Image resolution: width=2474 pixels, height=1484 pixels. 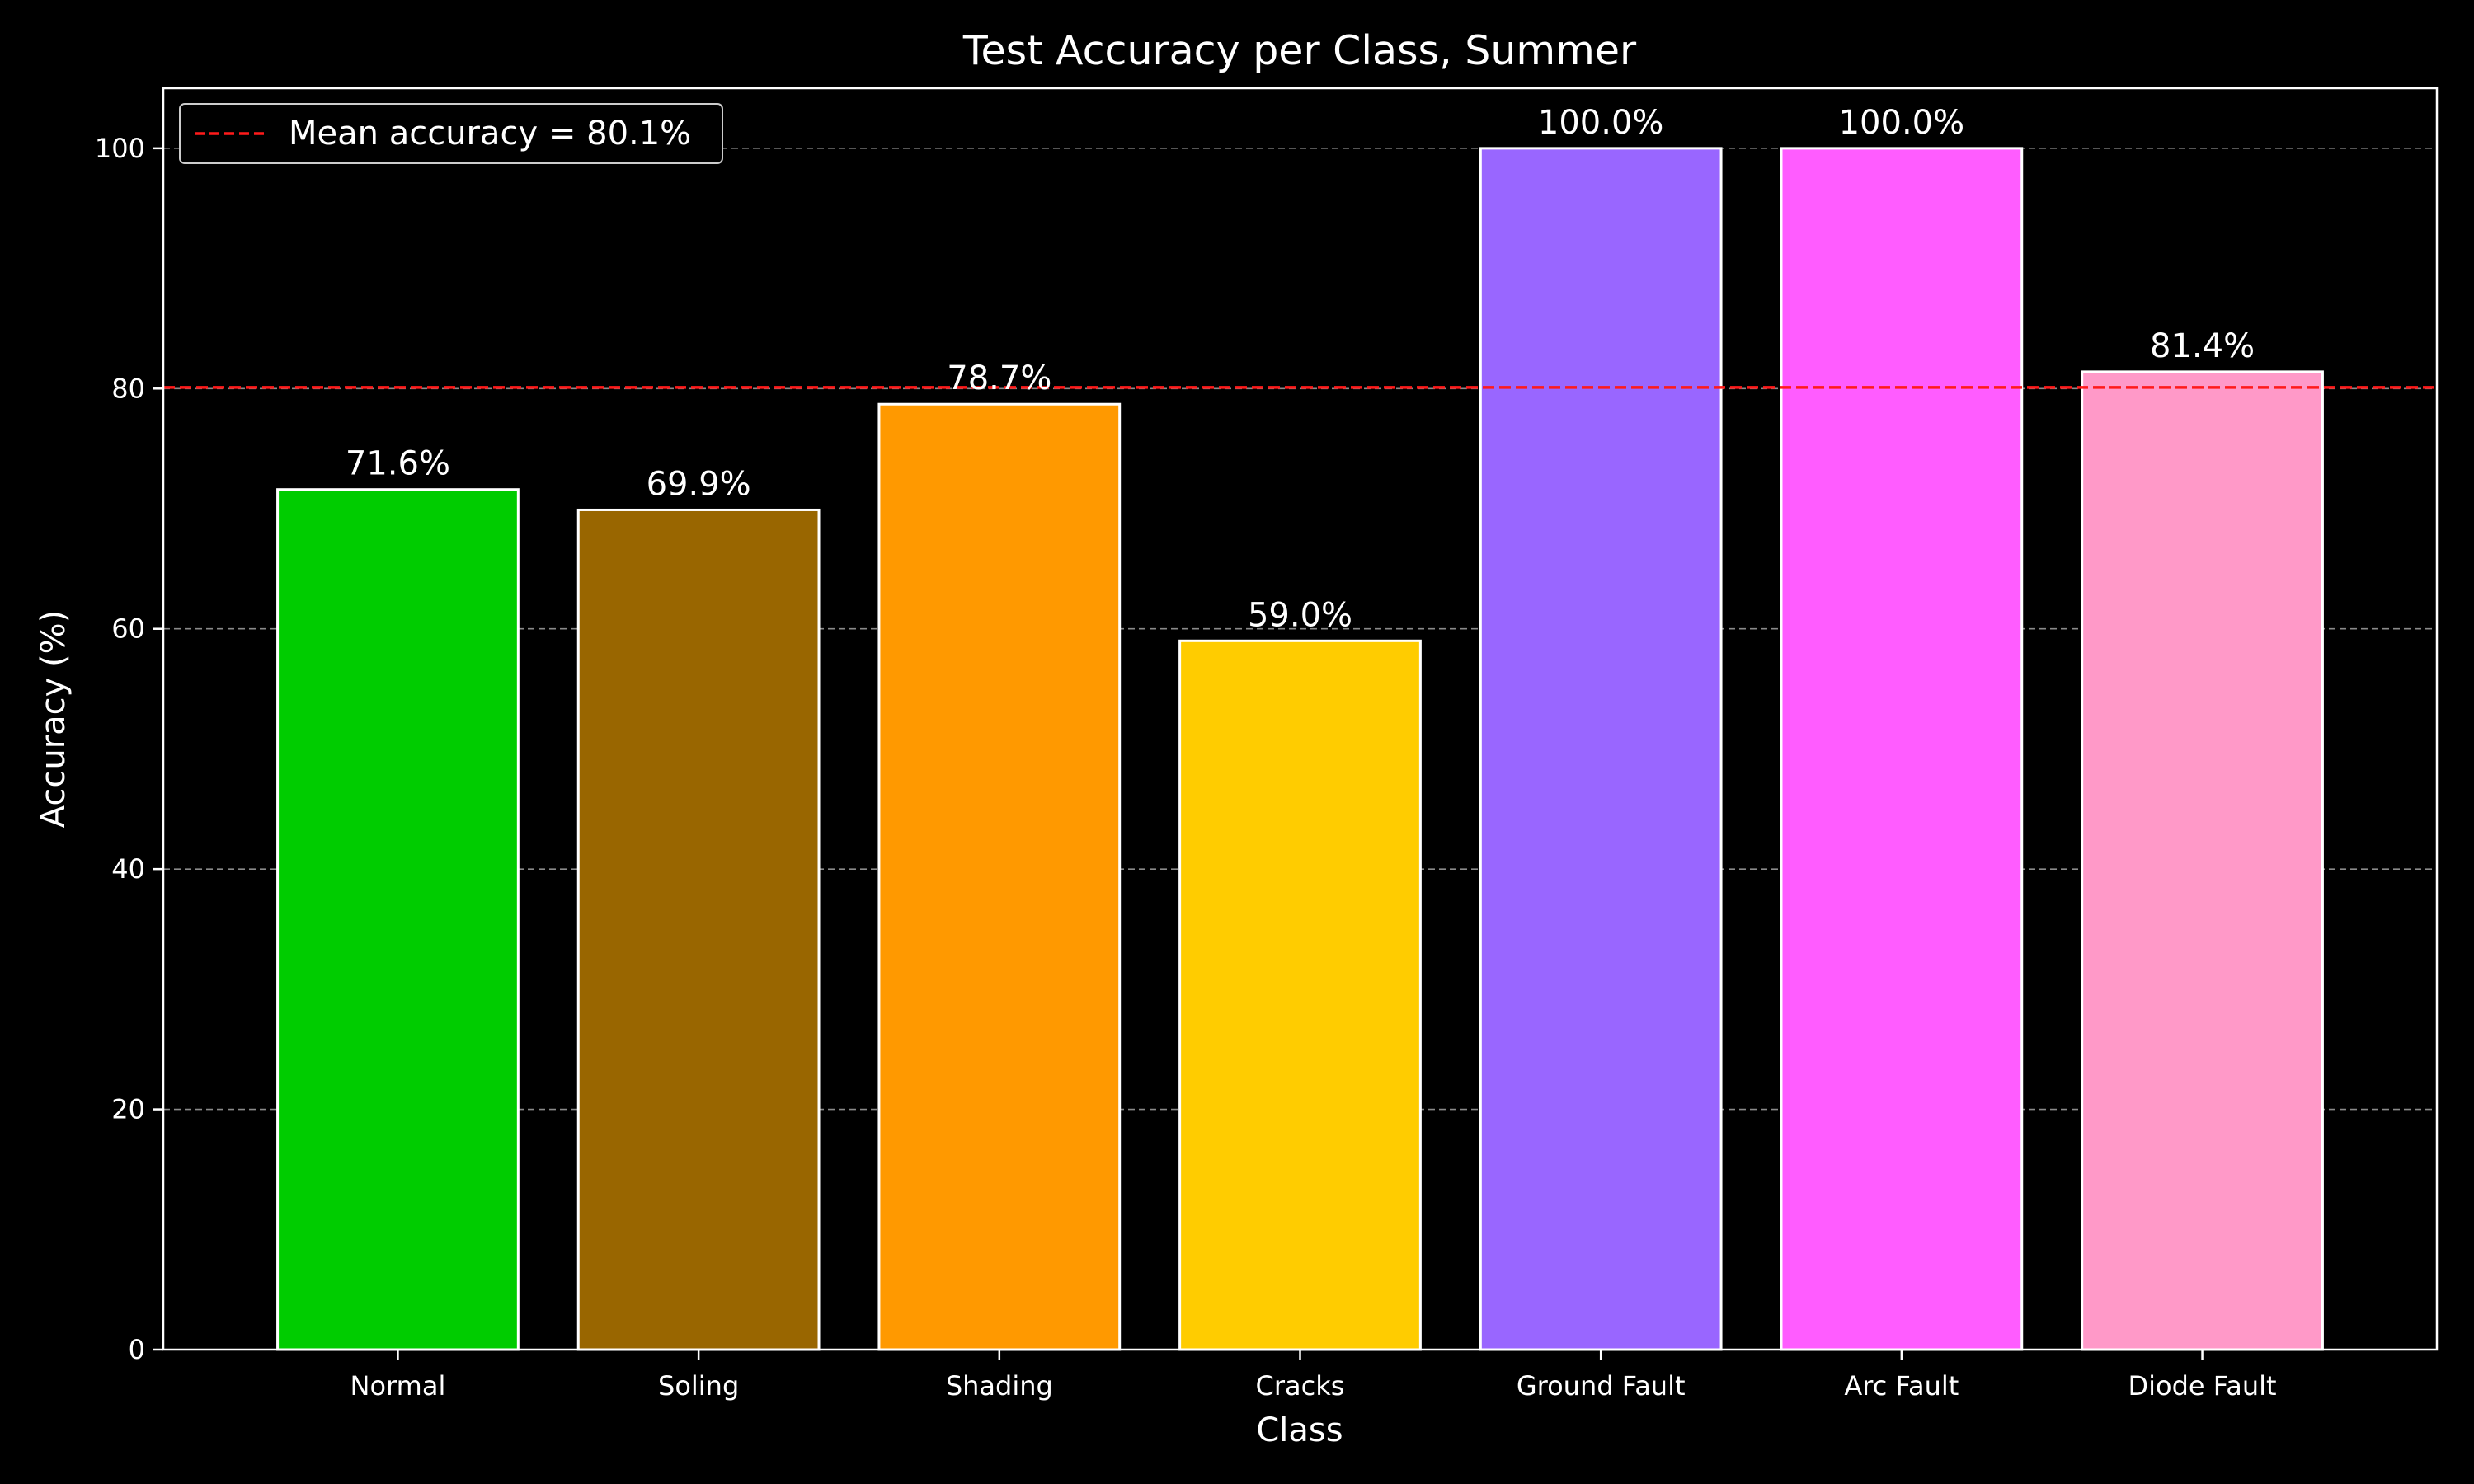 What do you see at coordinates (1300, 615) in the screenshot?
I see `bar-value-label: 59.0%` at bounding box center [1300, 615].